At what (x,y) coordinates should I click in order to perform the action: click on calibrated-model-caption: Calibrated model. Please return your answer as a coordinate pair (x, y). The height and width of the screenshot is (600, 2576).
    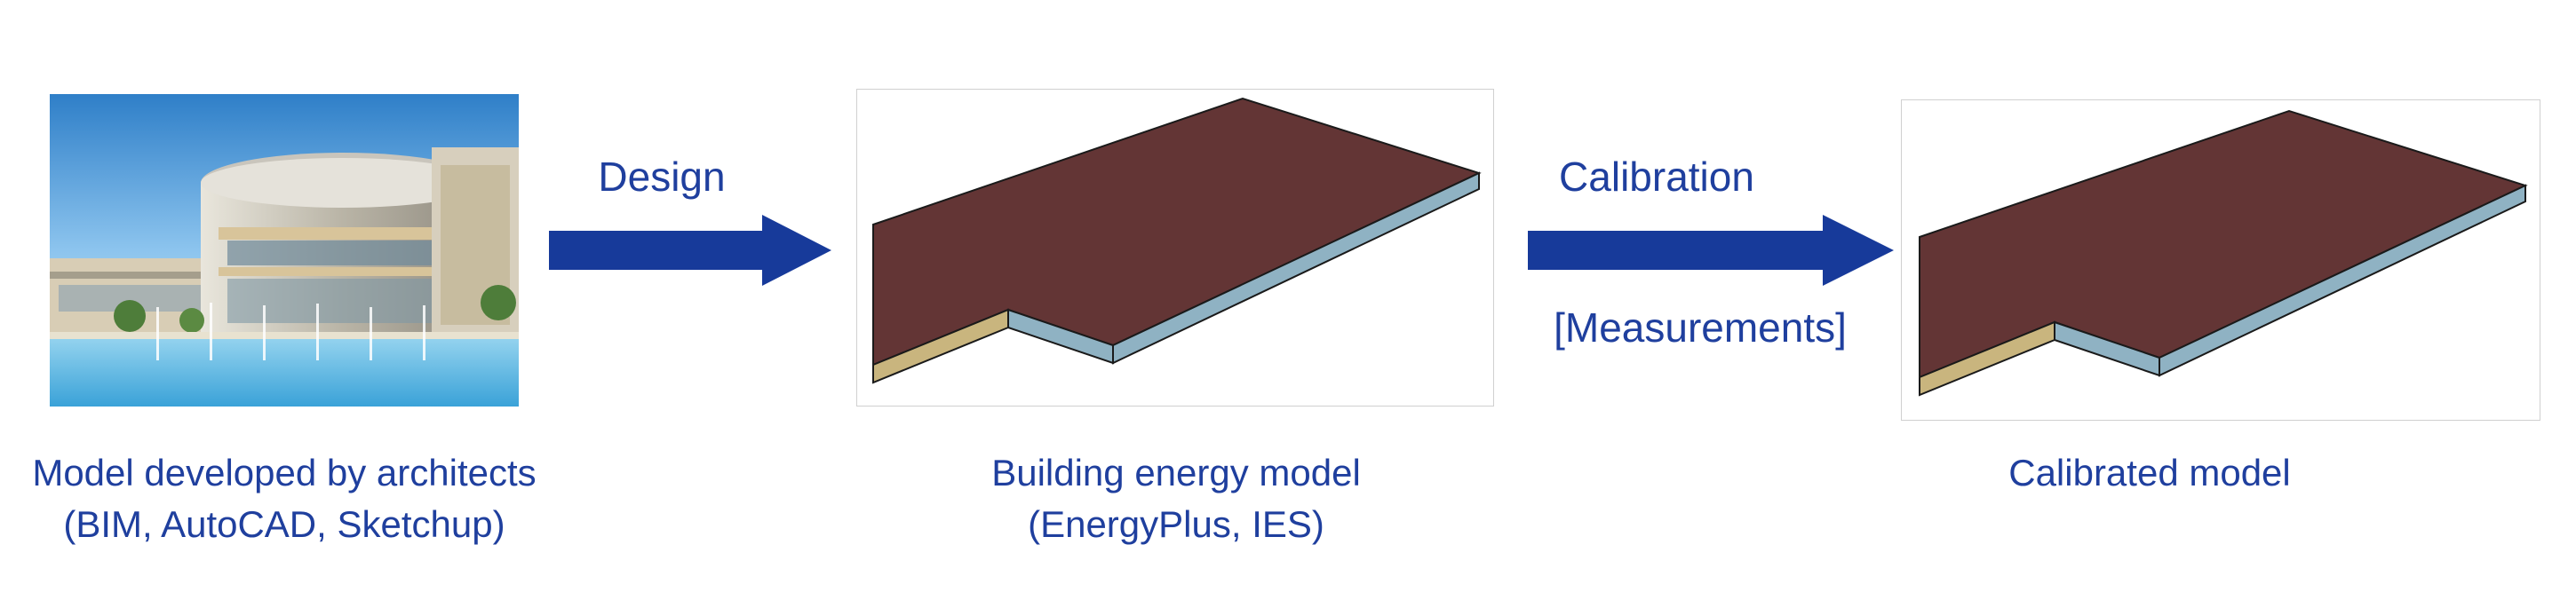
    Looking at the image, I should click on (2149, 473).